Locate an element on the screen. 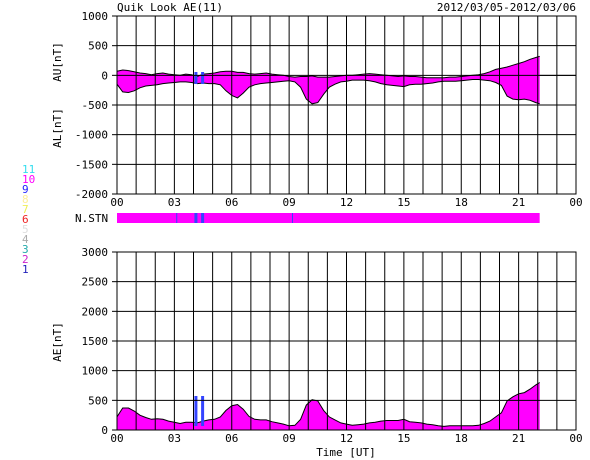 The image size is (590, 460). station-number-label: 2 is located at coordinates (25, 259).